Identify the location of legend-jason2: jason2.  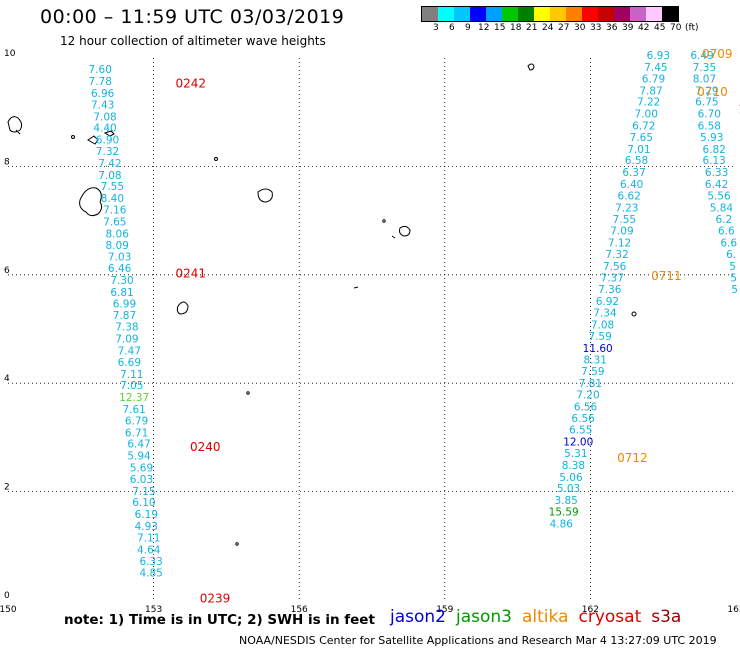
(418, 617).